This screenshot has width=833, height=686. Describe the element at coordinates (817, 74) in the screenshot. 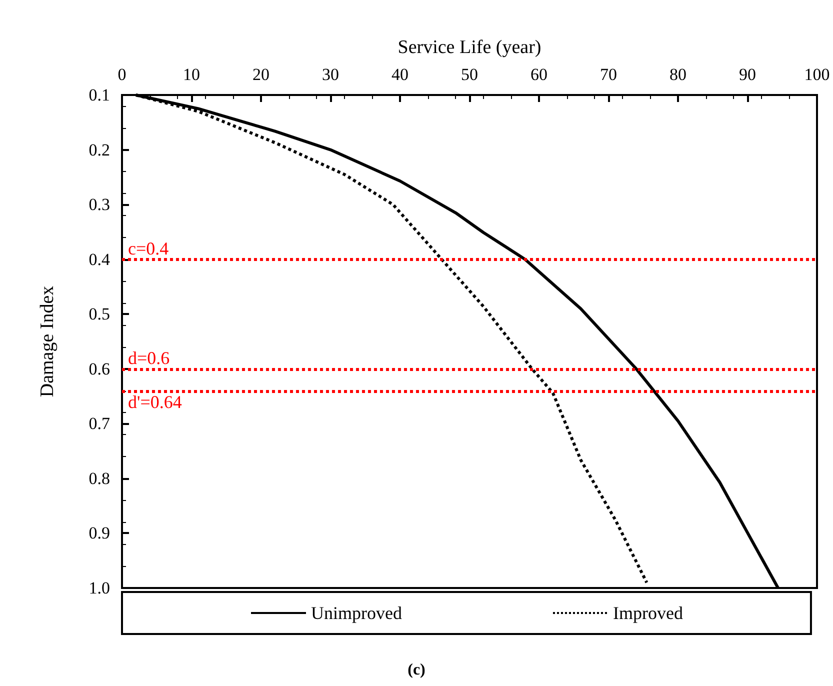

I see `x-tick-label: 100` at that location.